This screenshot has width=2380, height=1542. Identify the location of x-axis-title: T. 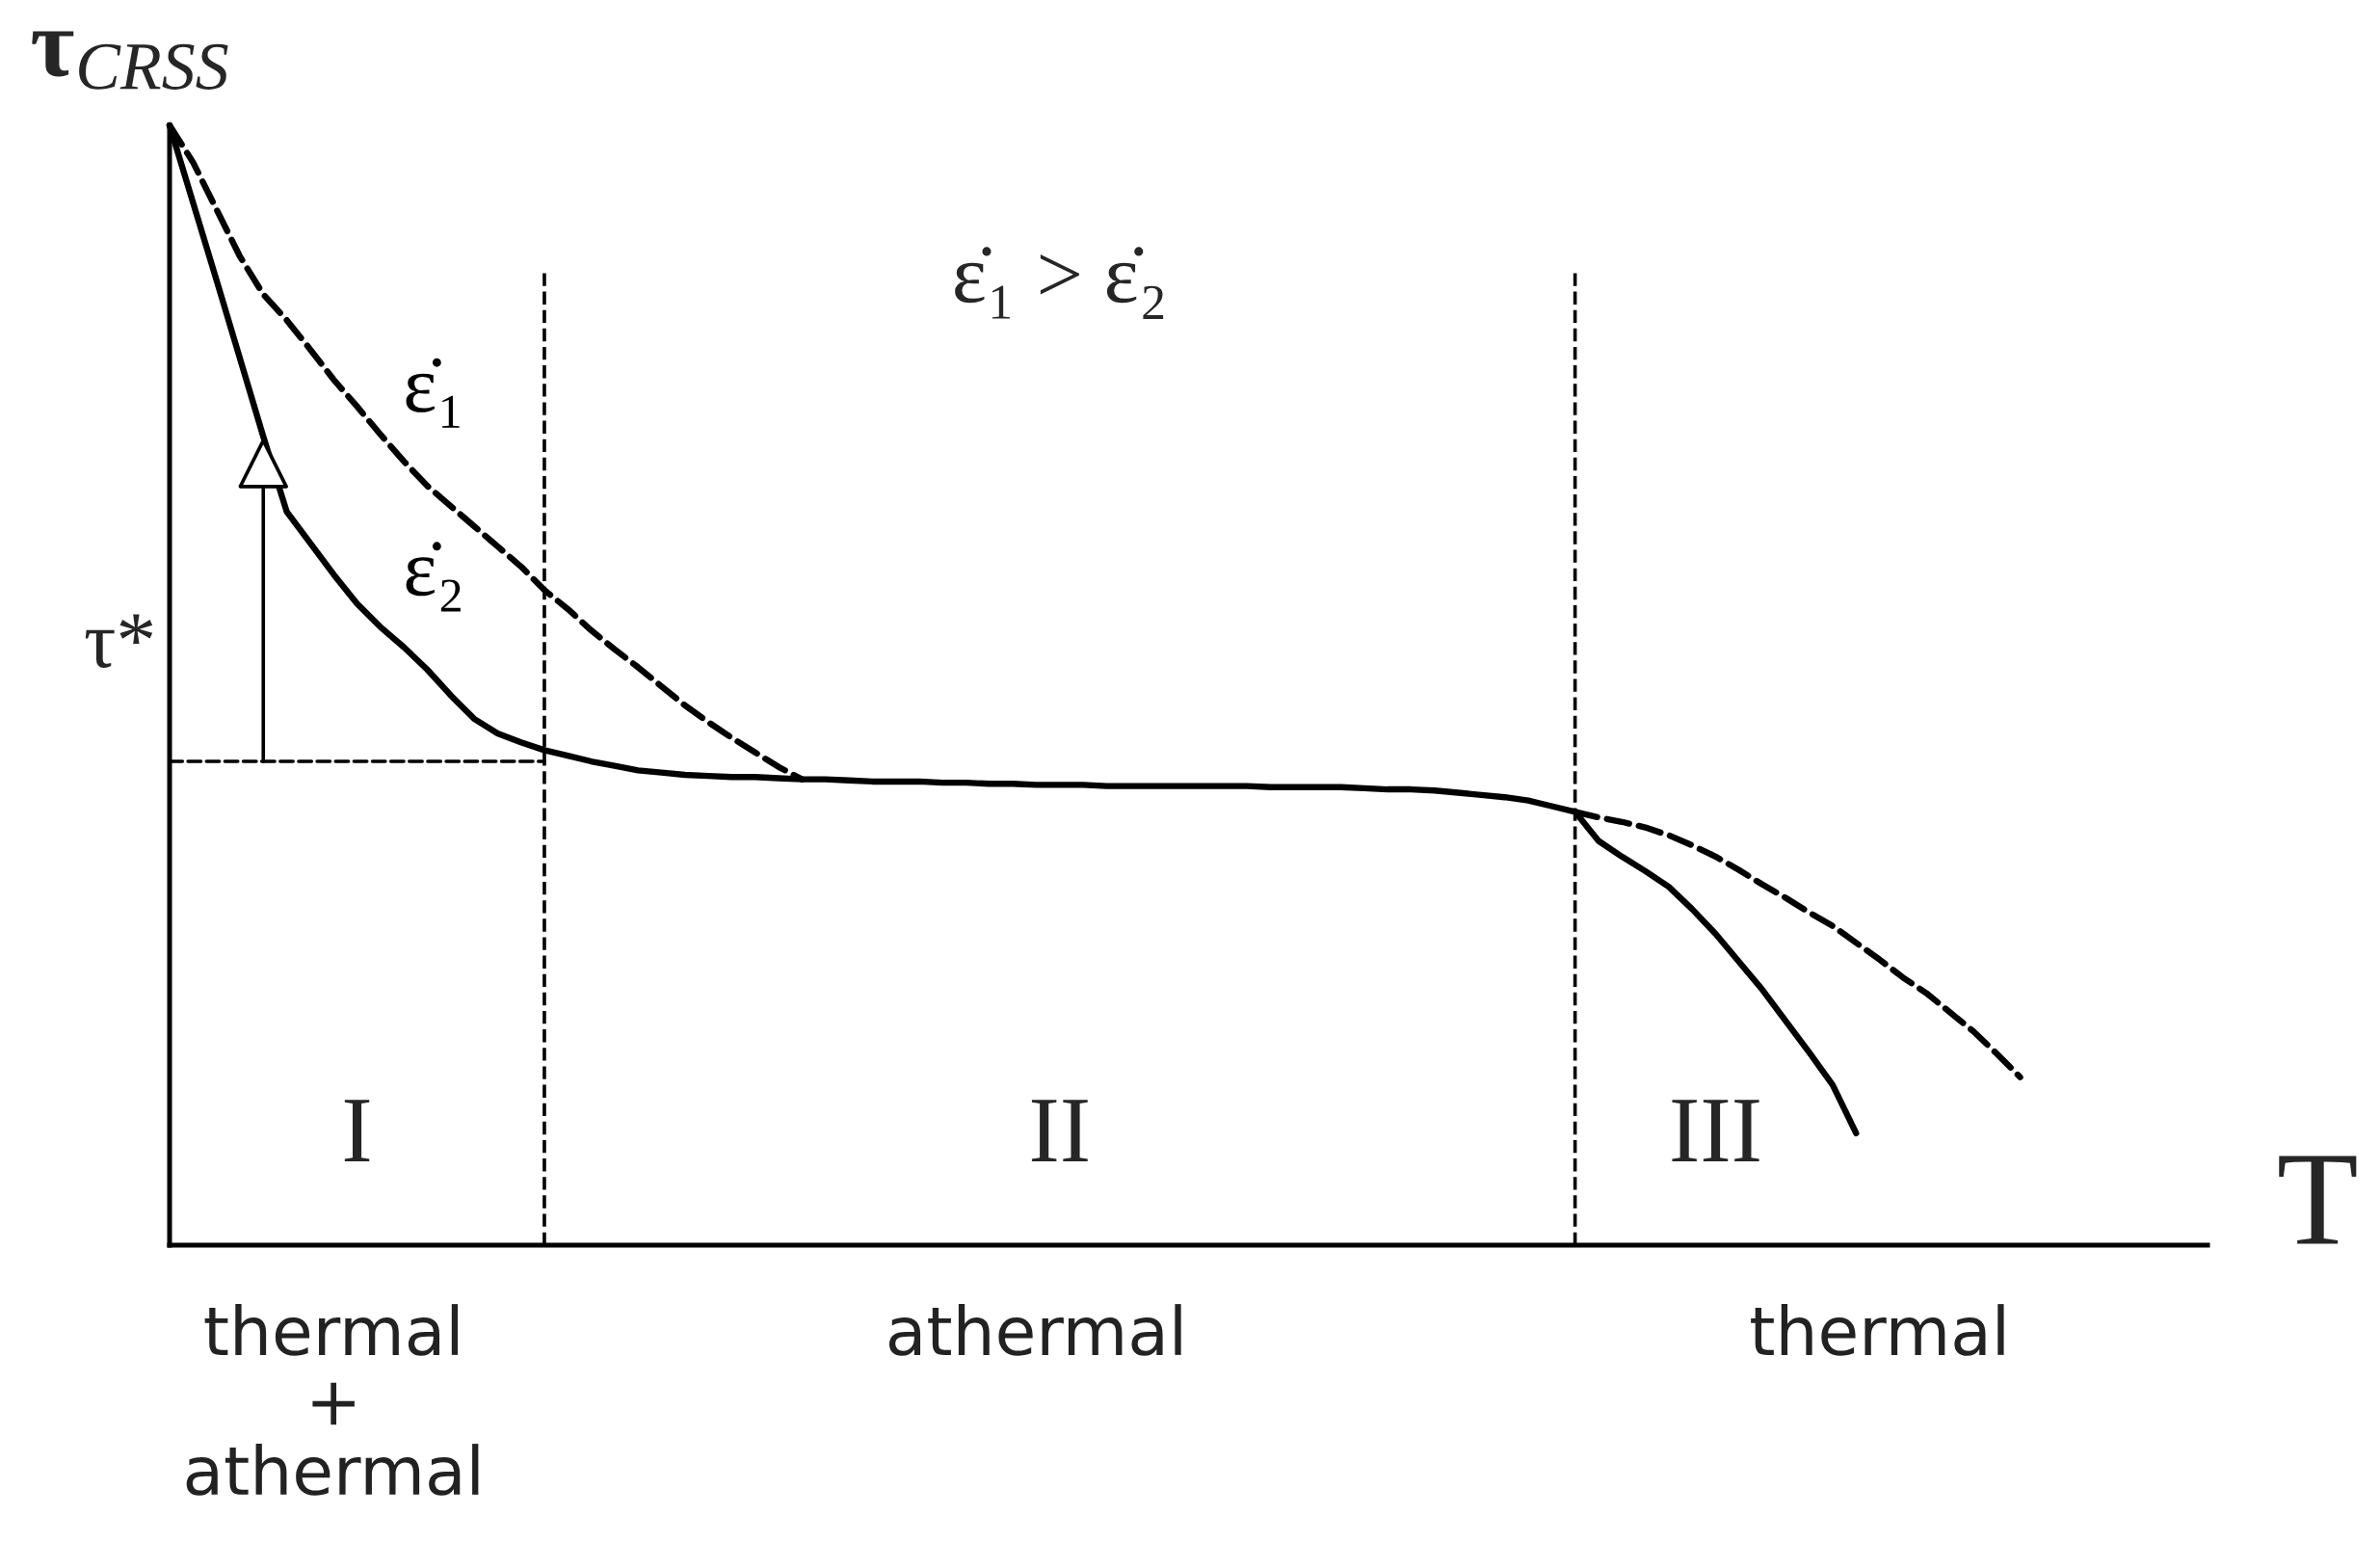
(2318, 1200).